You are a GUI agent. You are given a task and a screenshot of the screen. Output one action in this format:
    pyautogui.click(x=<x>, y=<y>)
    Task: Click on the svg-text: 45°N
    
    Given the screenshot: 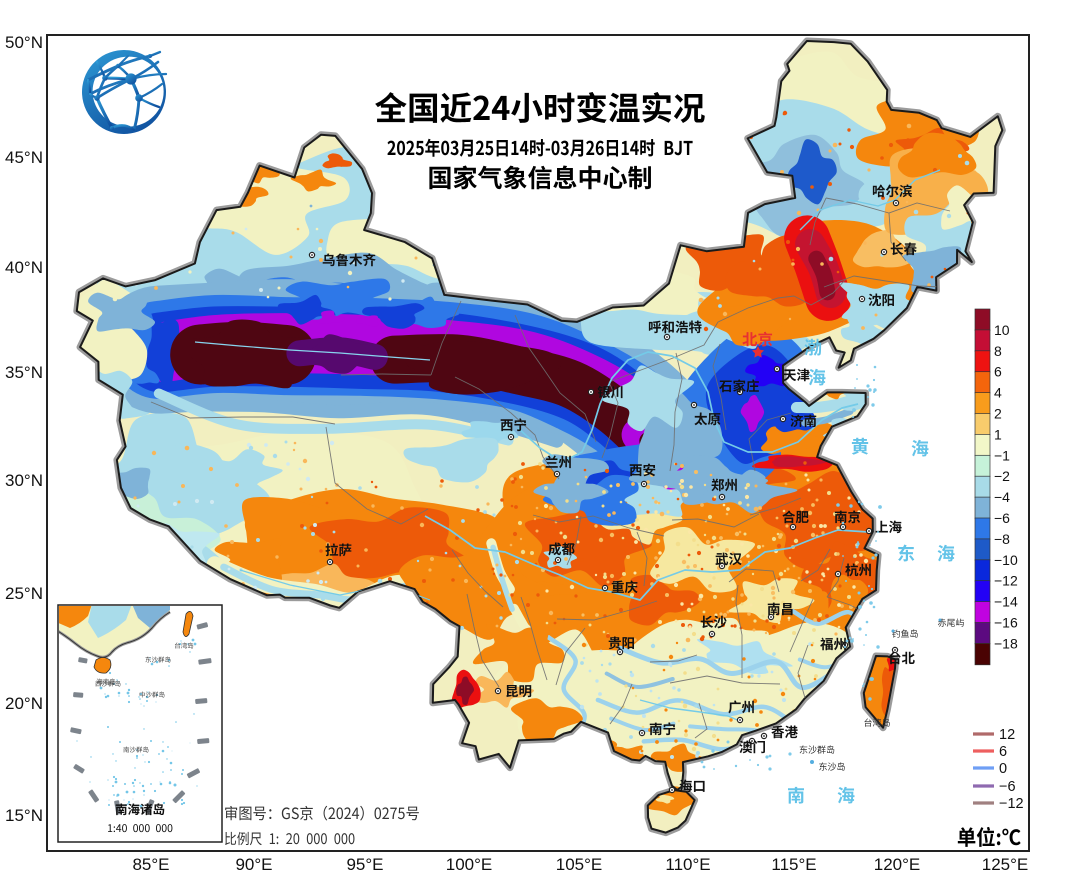 What is the action you would take?
    pyautogui.click(x=24, y=157)
    